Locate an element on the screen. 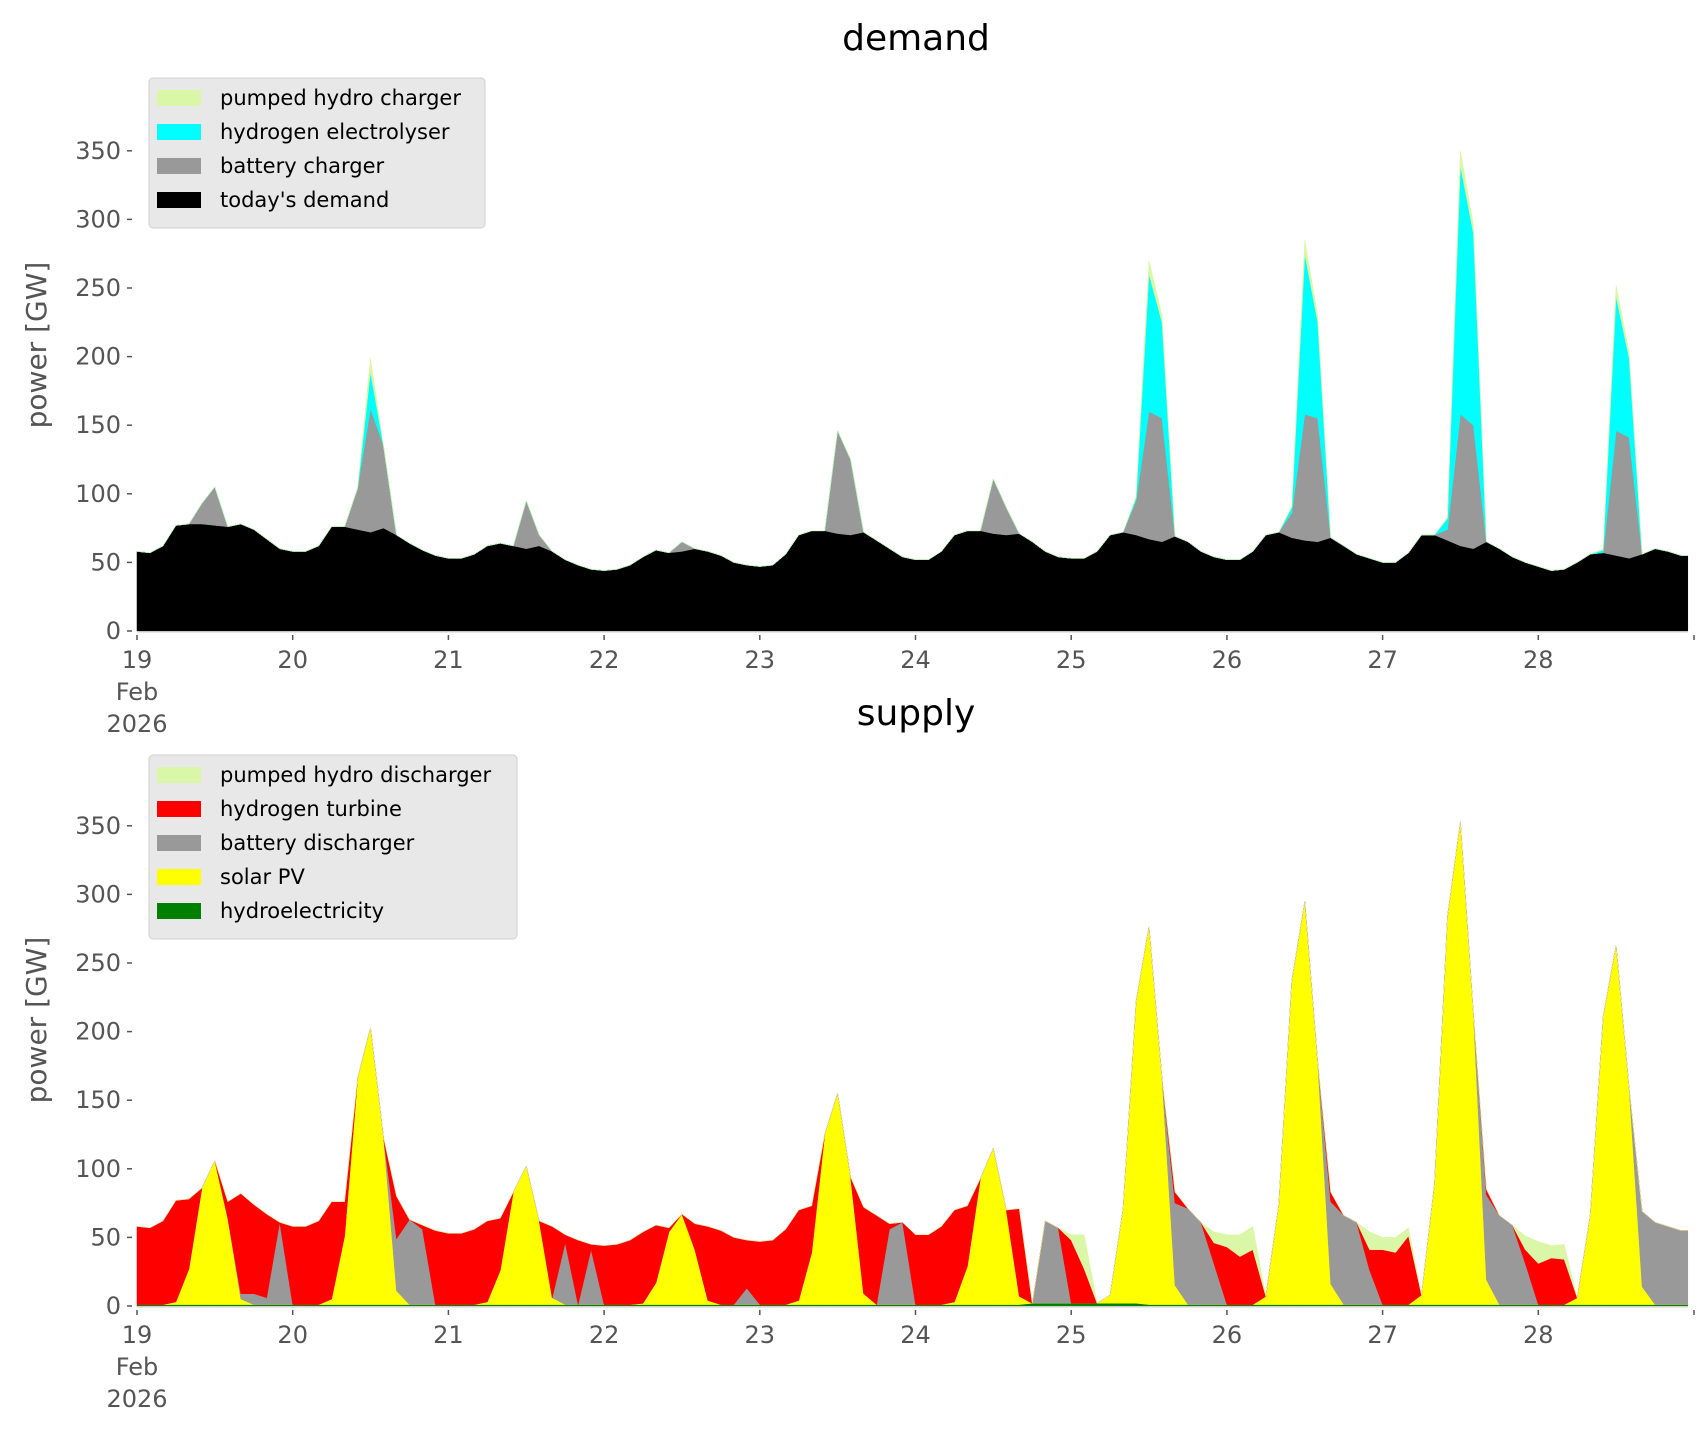  legend-label: today's demand is located at coordinates (304, 200).